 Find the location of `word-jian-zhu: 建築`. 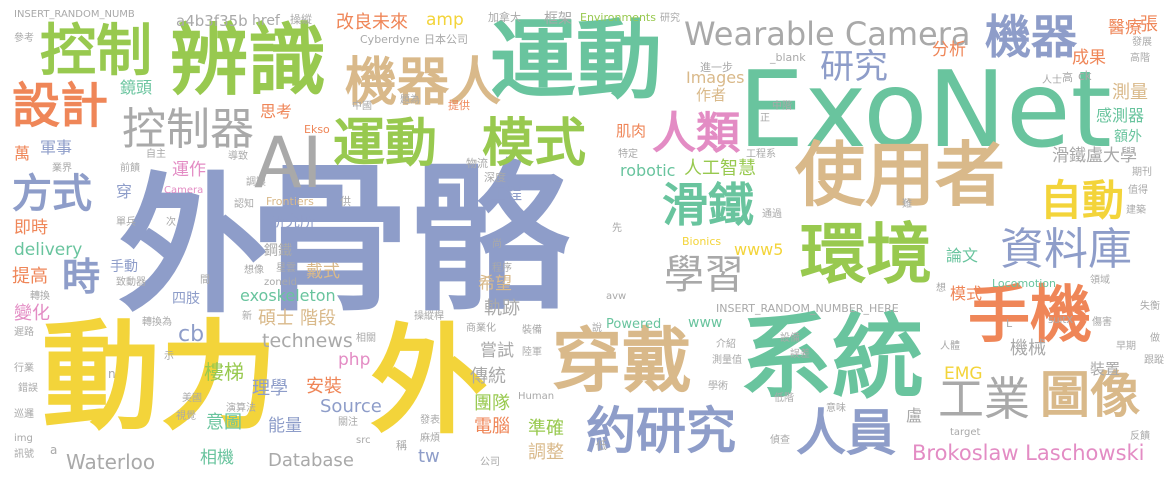

word-jian-zhu: 建築 is located at coordinates (1136, 210).